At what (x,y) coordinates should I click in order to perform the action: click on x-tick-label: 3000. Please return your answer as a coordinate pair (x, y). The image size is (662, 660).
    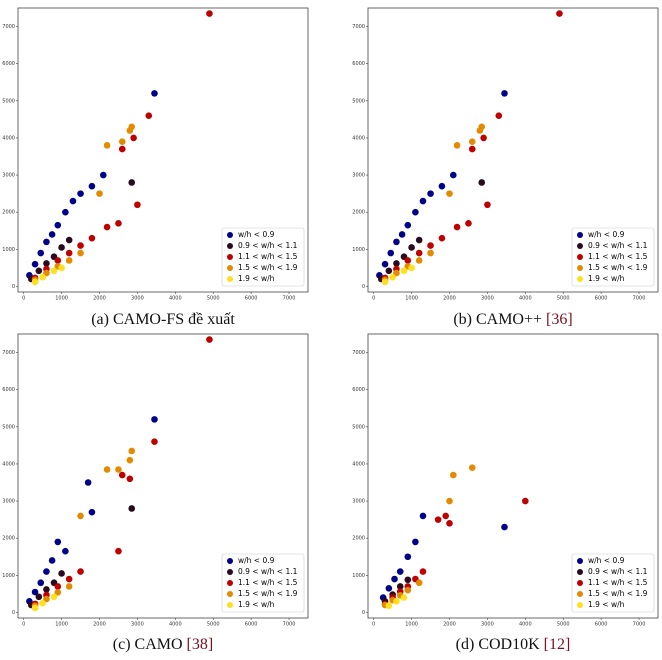
    Looking at the image, I should click on (487, 625).